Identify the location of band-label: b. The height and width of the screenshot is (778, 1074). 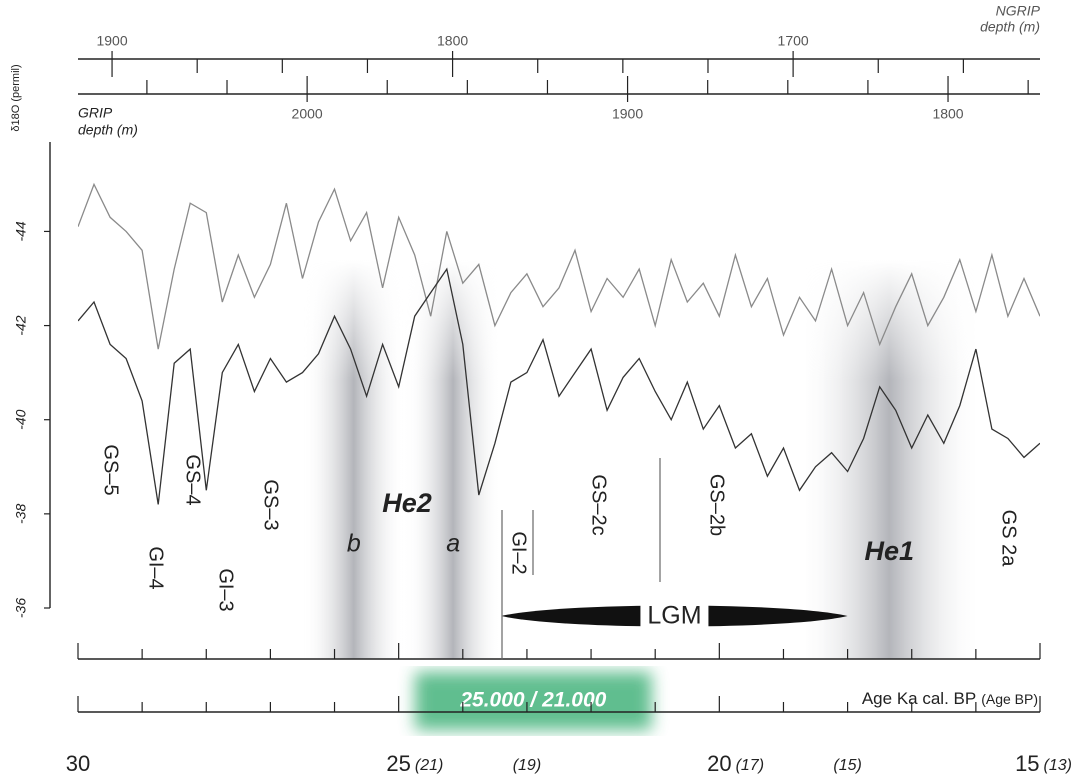
(354, 544).